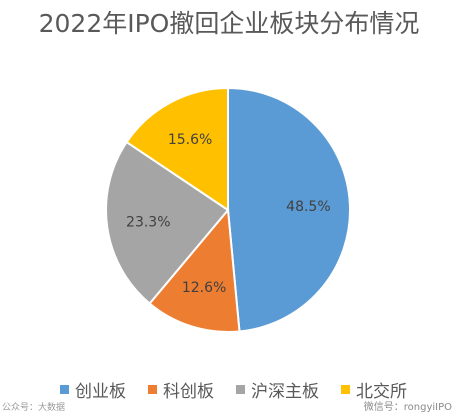  Describe the element at coordinates (229, 23) in the screenshot. I see `chart-title: 2022年IPO撤回企业板块分布情况` at that location.